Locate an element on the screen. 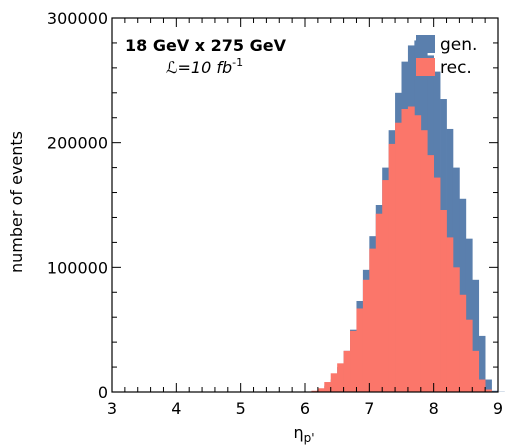  legend-swatch-gen is located at coordinates (425, 44).